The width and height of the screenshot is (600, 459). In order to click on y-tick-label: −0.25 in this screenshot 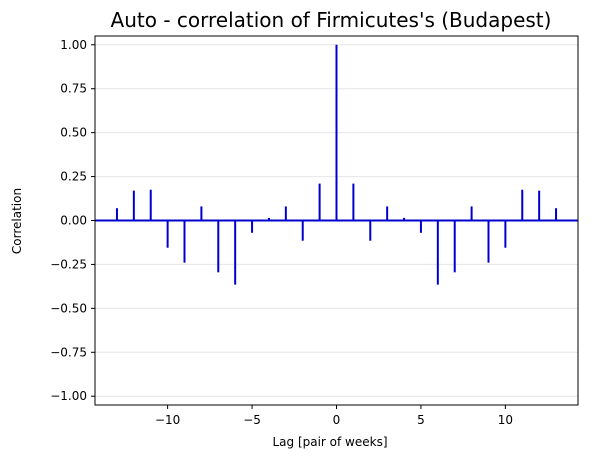, I will do `click(68, 264)`.